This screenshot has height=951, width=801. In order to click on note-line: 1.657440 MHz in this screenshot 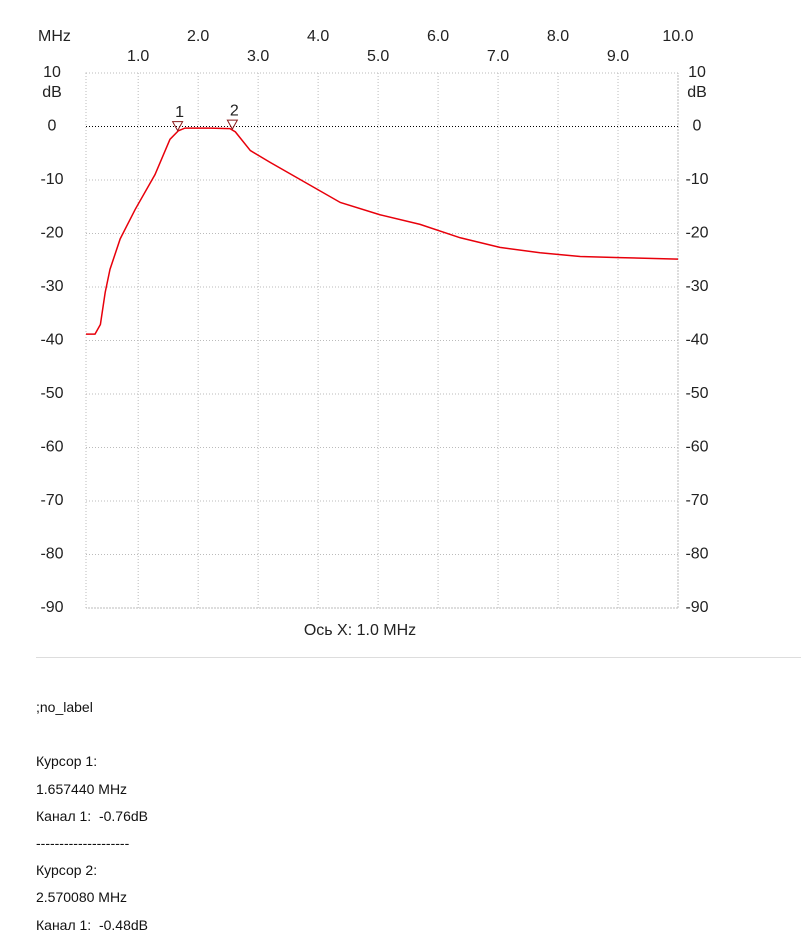, I will do `click(82, 788)`.